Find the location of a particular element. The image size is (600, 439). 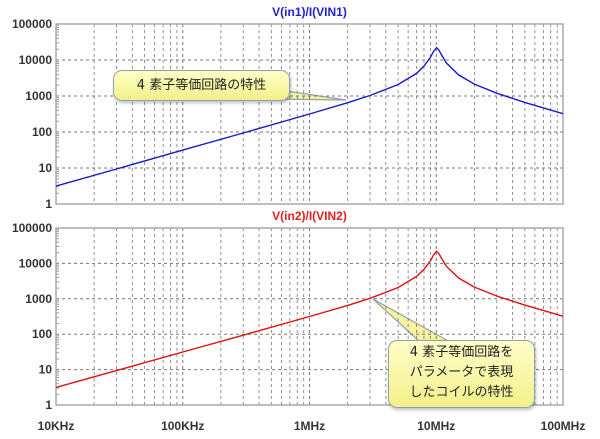

chart-title: V(in1)/I(VIN1) is located at coordinates (309, 12).